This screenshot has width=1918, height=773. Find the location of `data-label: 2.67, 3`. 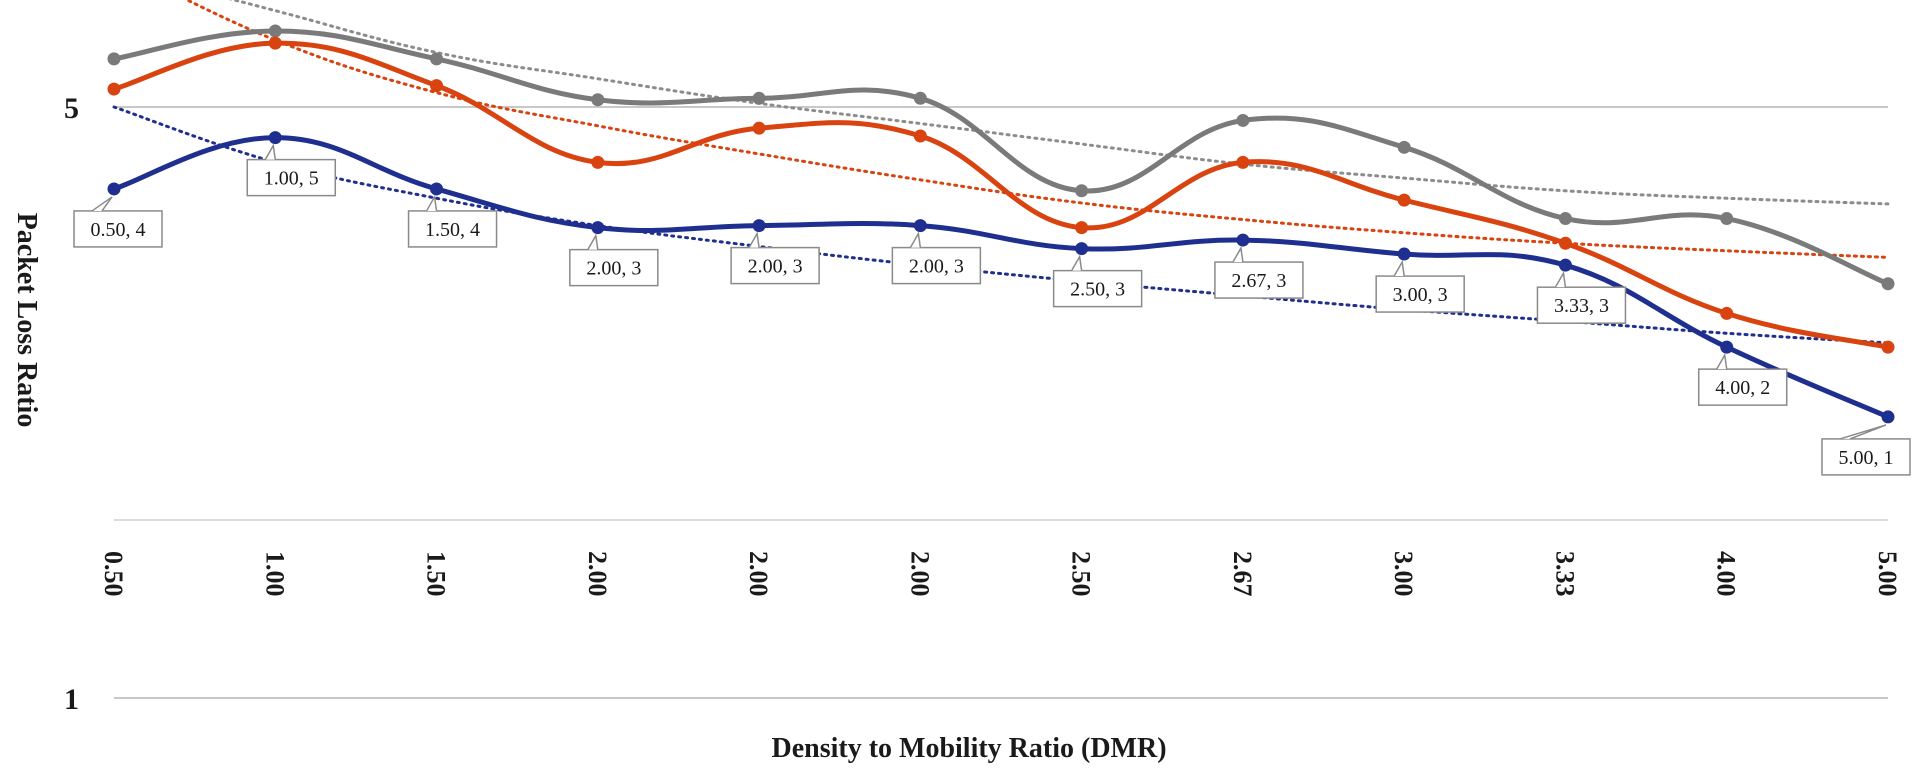

data-label: 2.67, 3 is located at coordinates (1259, 272).